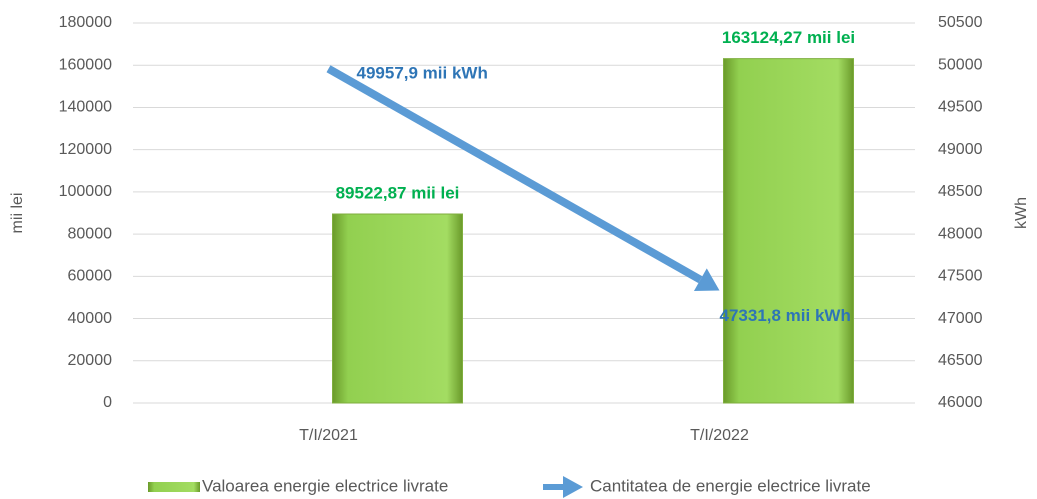 The image size is (1037, 499). Describe the element at coordinates (90, 318) in the screenshot. I see `y-tick-label: 40000` at that location.